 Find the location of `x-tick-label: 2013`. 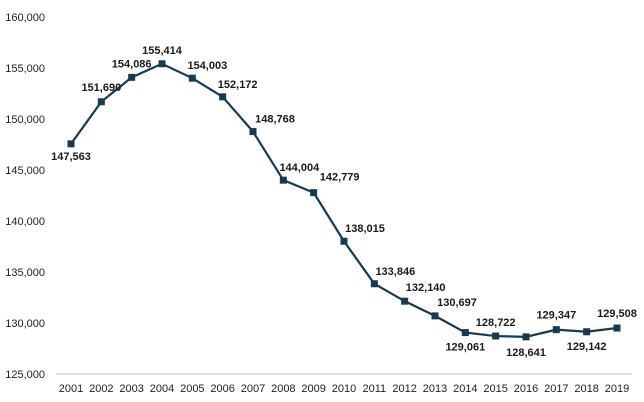

x-tick-label: 2013 is located at coordinates (435, 389).